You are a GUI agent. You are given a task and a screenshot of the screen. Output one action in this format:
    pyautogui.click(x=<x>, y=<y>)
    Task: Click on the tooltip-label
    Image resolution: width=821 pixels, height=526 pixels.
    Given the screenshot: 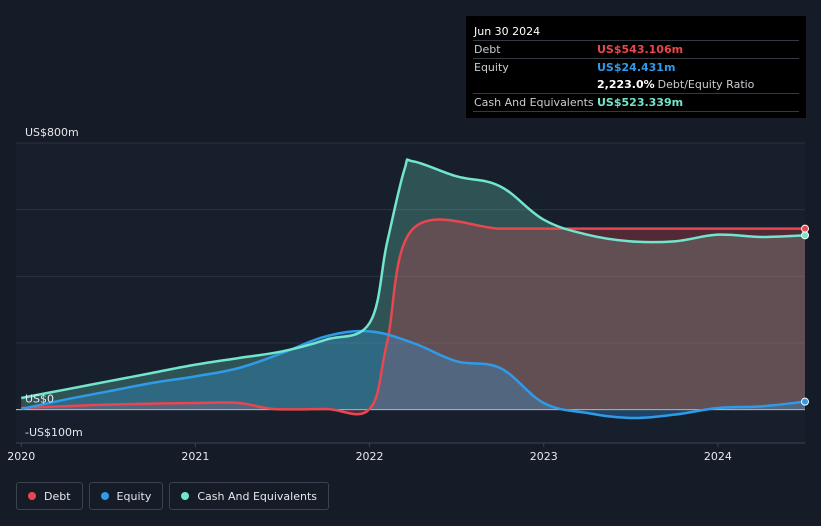 What is the action you would take?
    pyautogui.click(x=535, y=84)
    